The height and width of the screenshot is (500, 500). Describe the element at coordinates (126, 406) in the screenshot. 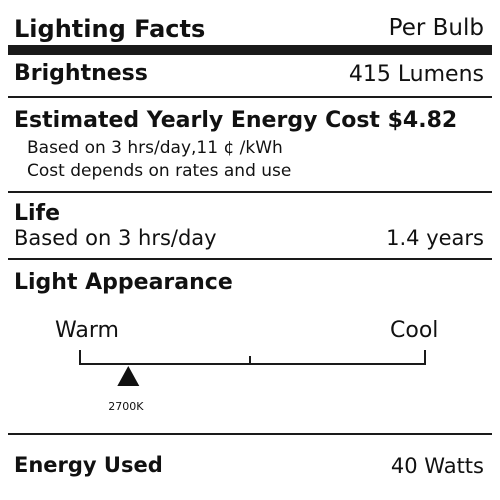

I see `color-temperature-label: 2700K` at that location.